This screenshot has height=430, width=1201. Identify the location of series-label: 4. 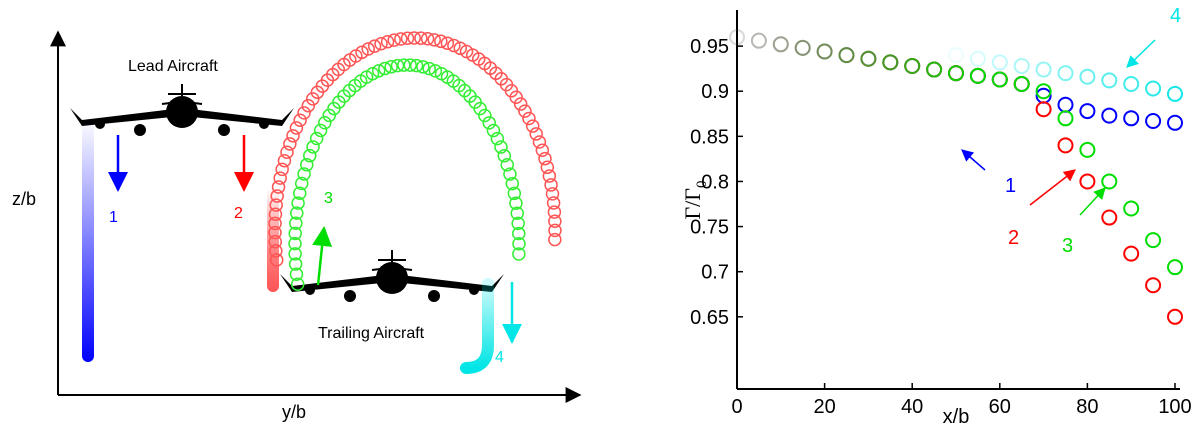
(1175, 16).